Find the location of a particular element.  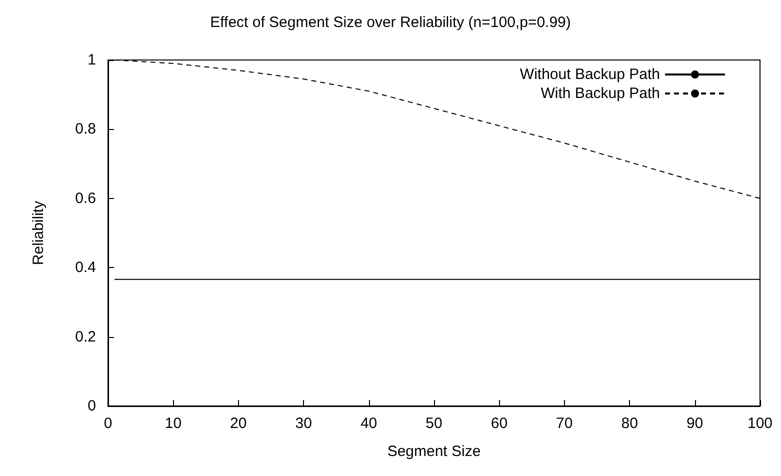

y-tick-label: 0.8 is located at coordinates (85, 129).